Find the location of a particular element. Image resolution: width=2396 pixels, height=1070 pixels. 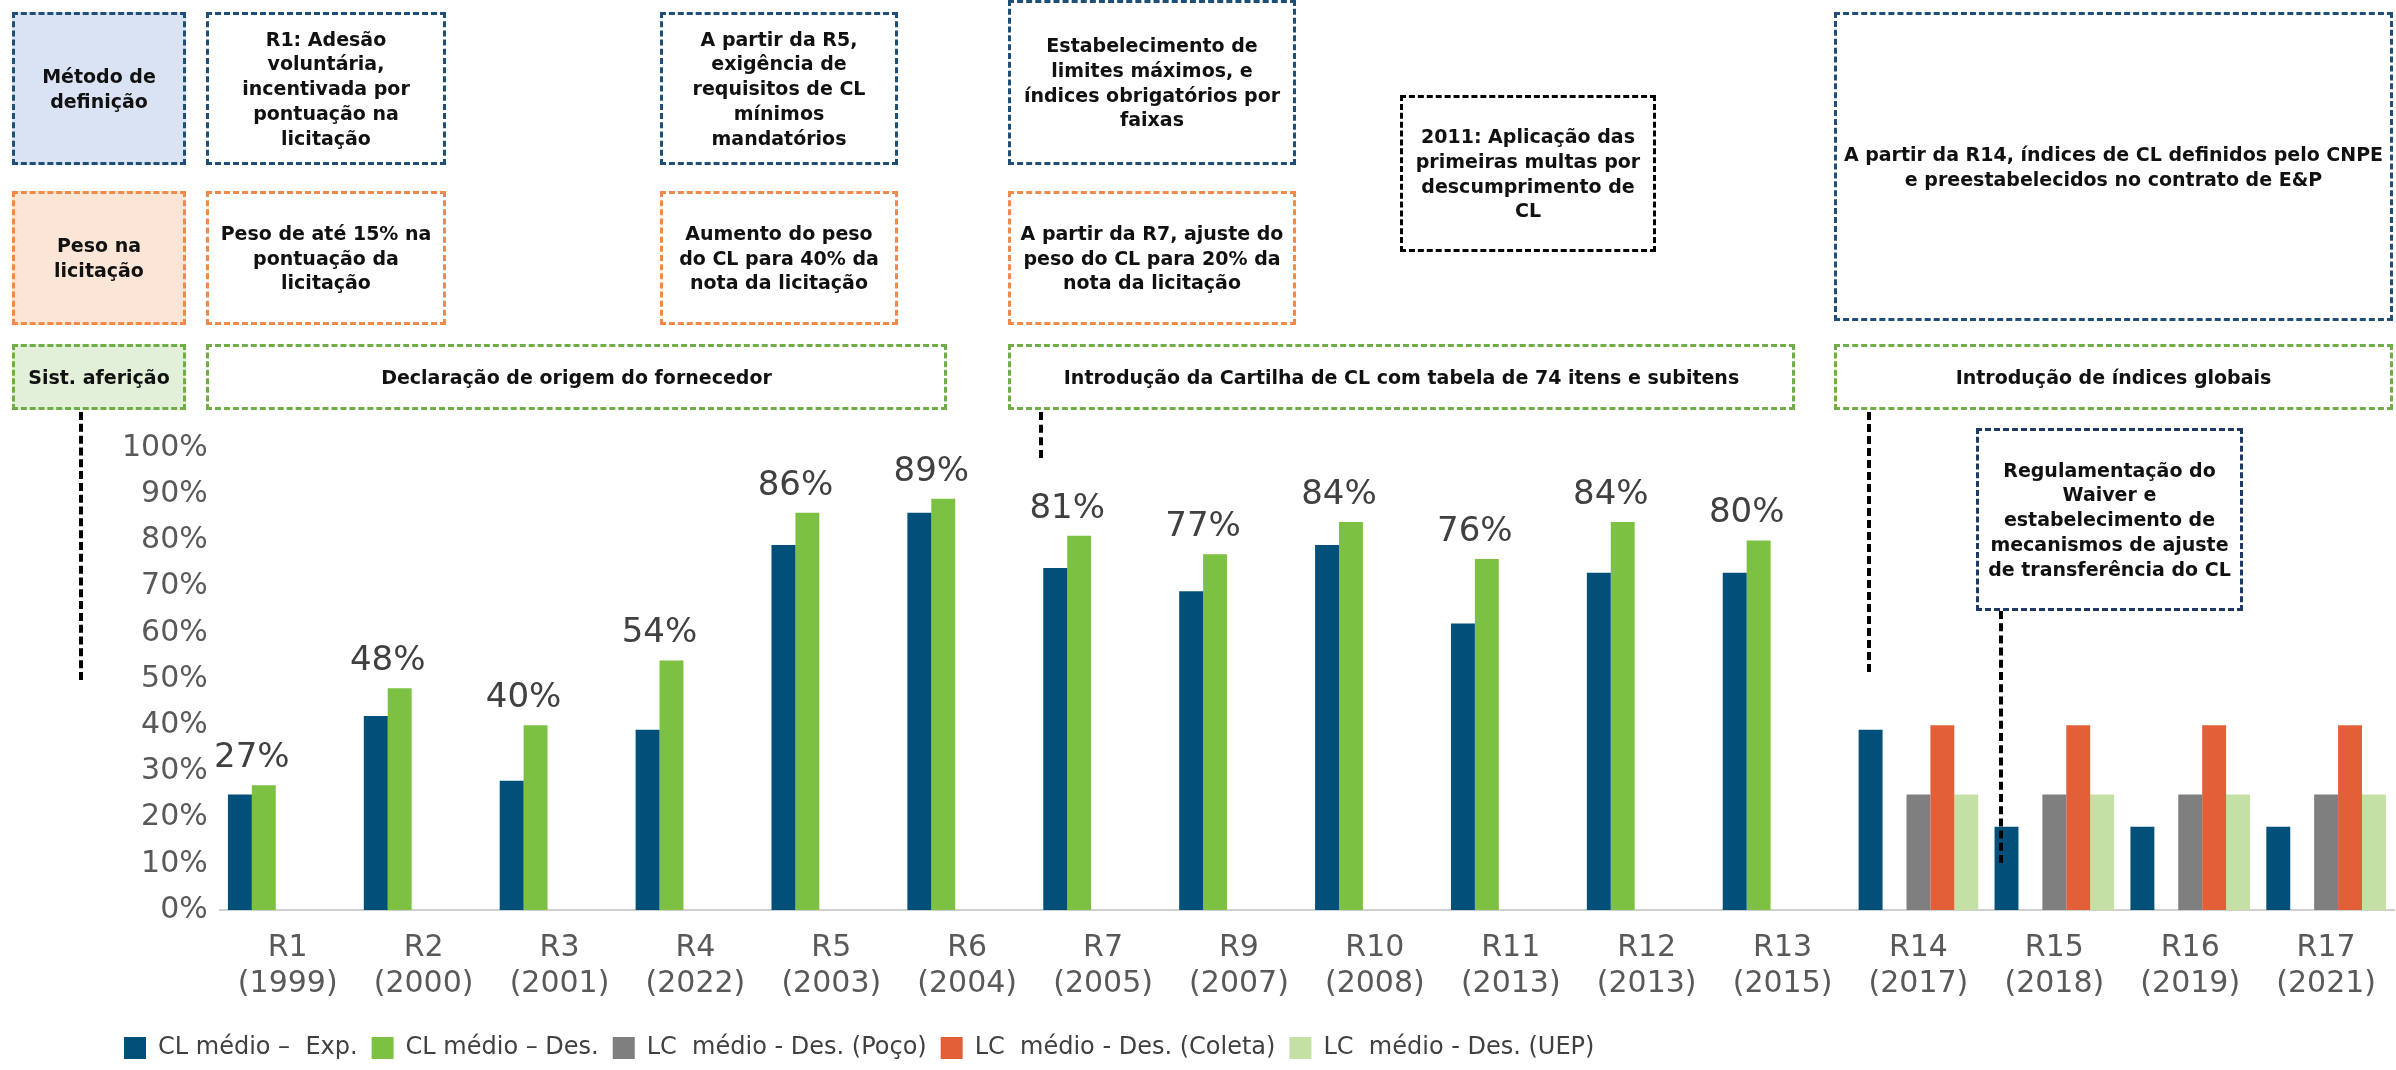

x-tick-label: R5 (2003) is located at coordinates (831, 963).